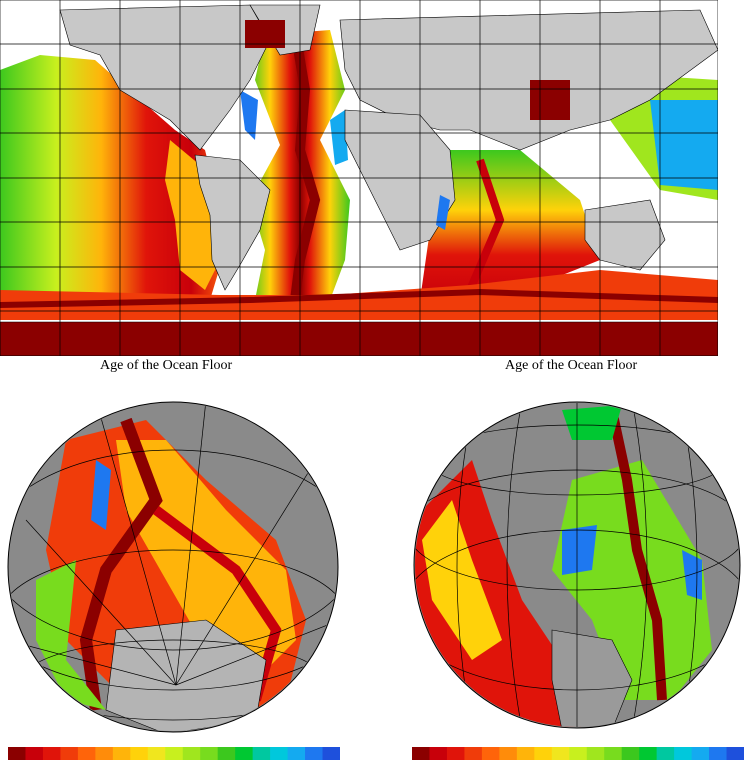 This screenshot has width=756, height=764. What do you see at coordinates (510, 225) in the screenshot?
I see `indian-ocean-floor` at bounding box center [510, 225].